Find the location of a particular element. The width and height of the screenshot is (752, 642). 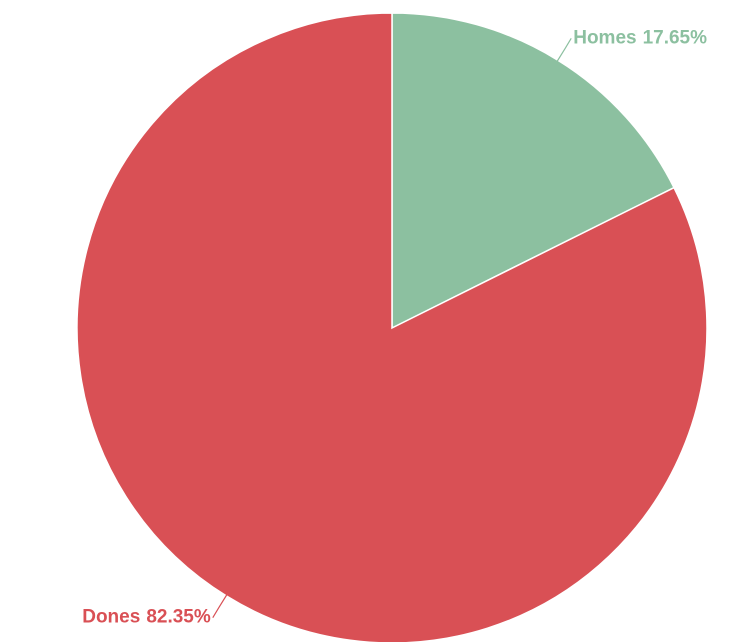

slice-label-value: 82.35% is located at coordinates (178, 617).